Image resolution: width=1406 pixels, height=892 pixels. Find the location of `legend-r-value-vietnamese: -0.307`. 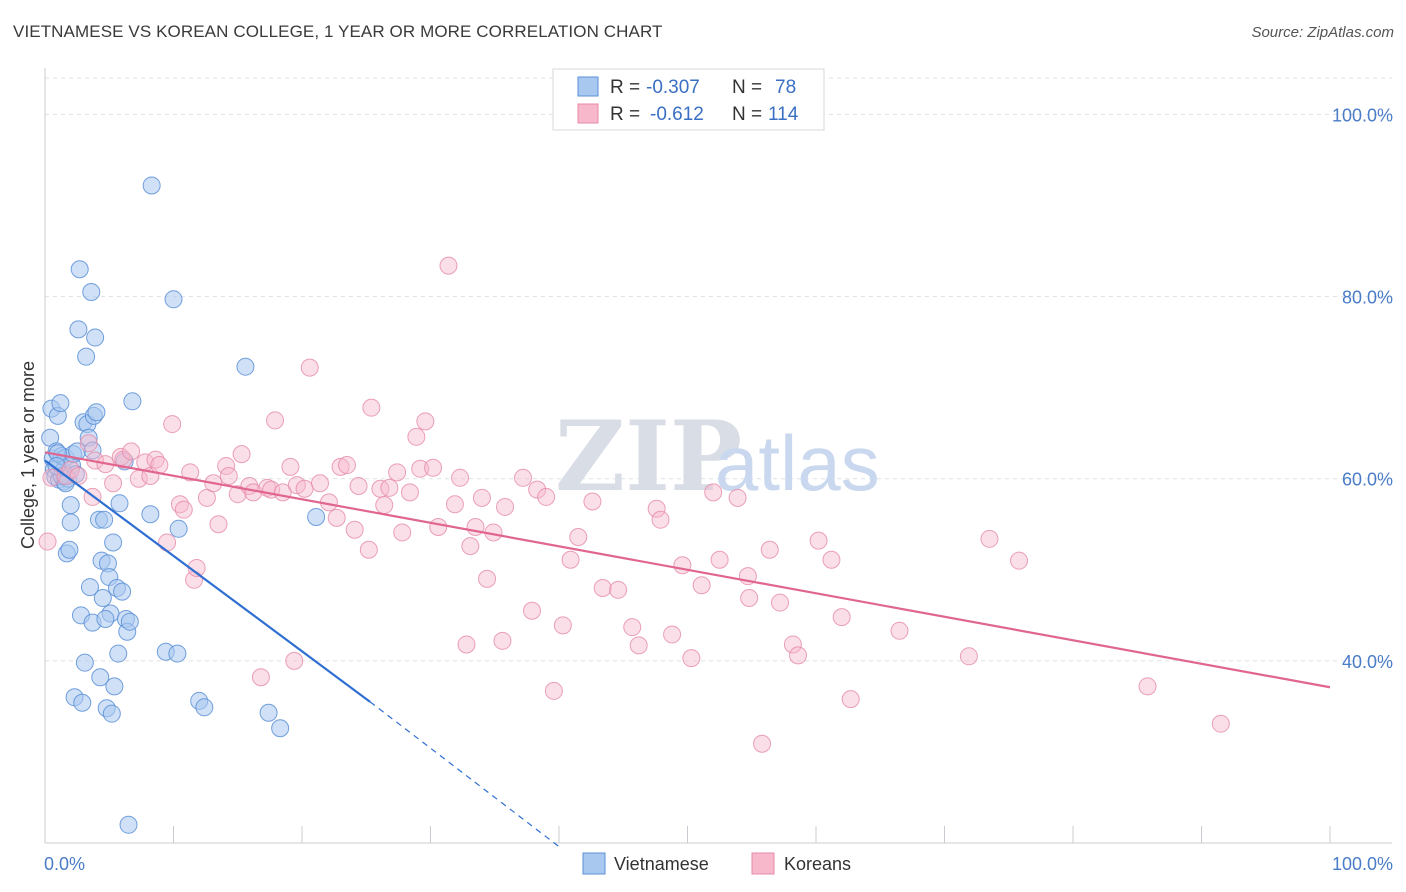

legend-r-value-vietnamese: -0.307 is located at coordinates (673, 87).